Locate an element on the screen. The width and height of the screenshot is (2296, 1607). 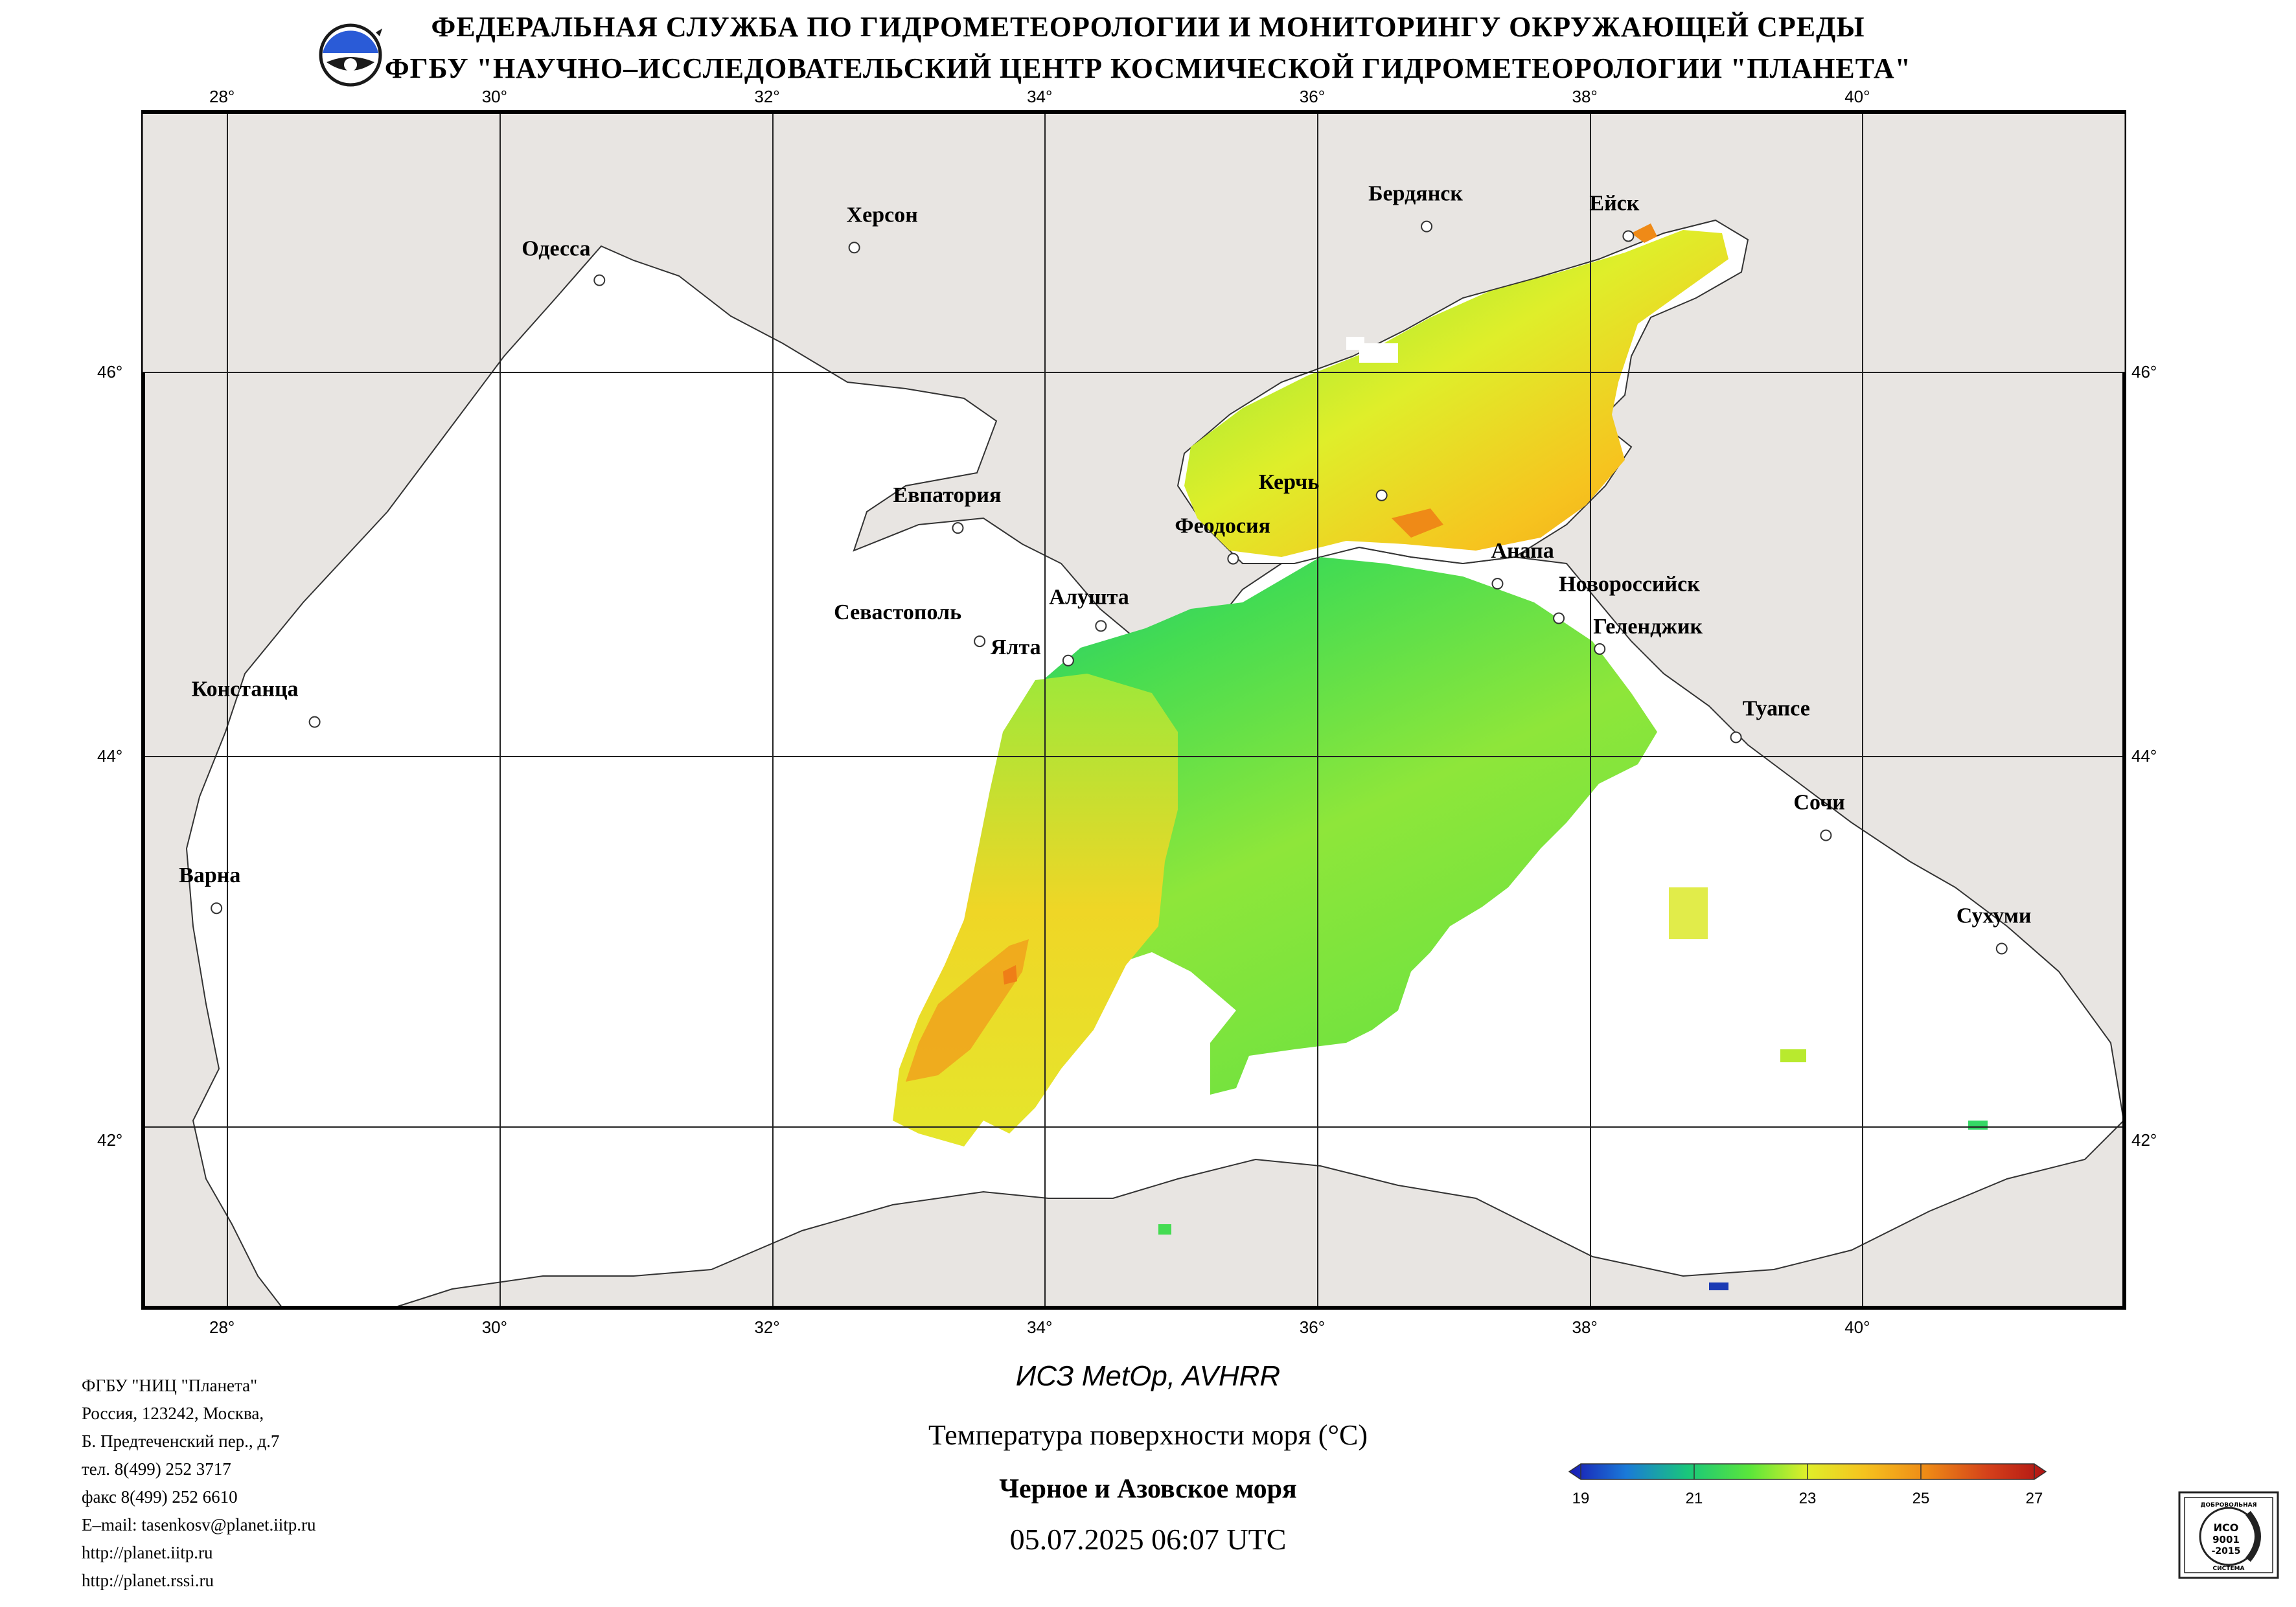
satellite-caption: ИСЗ MetOp, AVHRR is located at coordinates (1148, 1376).